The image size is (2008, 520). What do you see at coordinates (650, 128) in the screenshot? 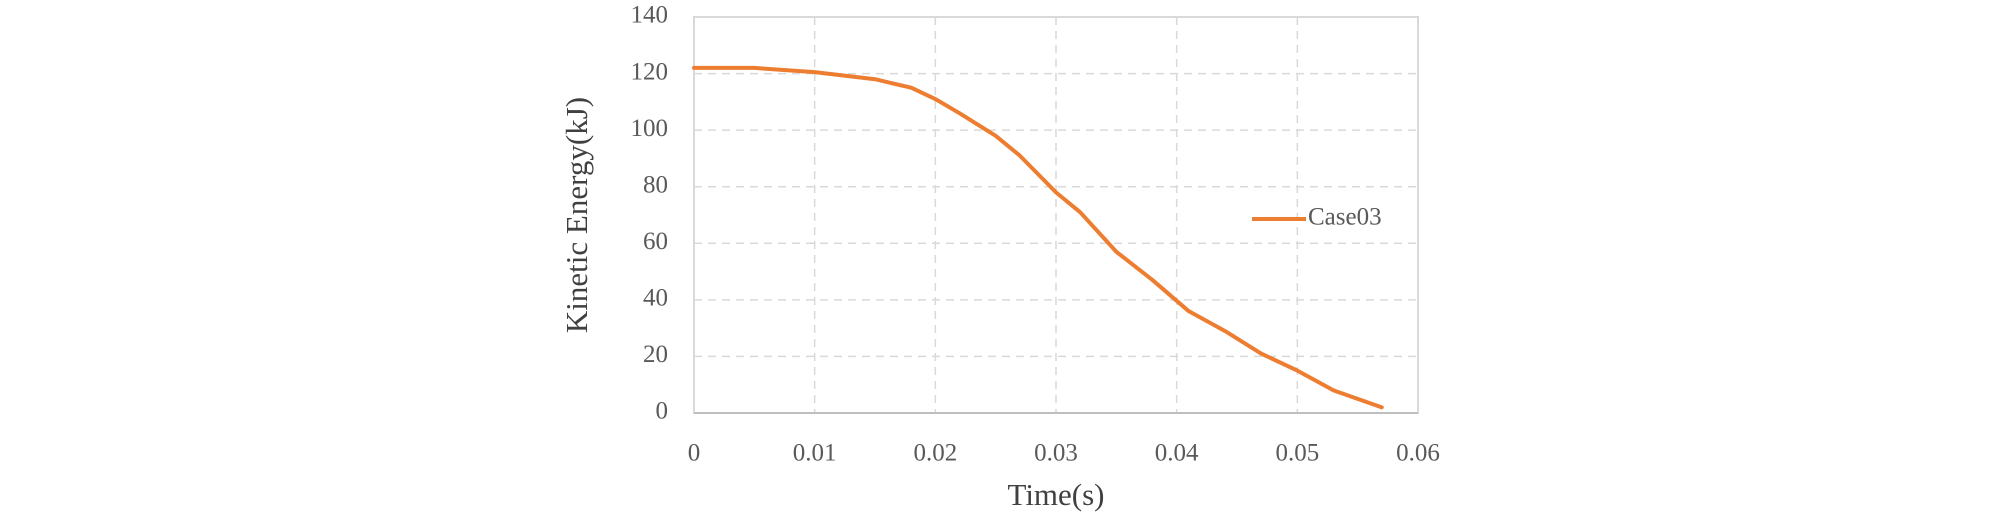
I see `y-tick-label: 100` at bounding box center [650, 128].